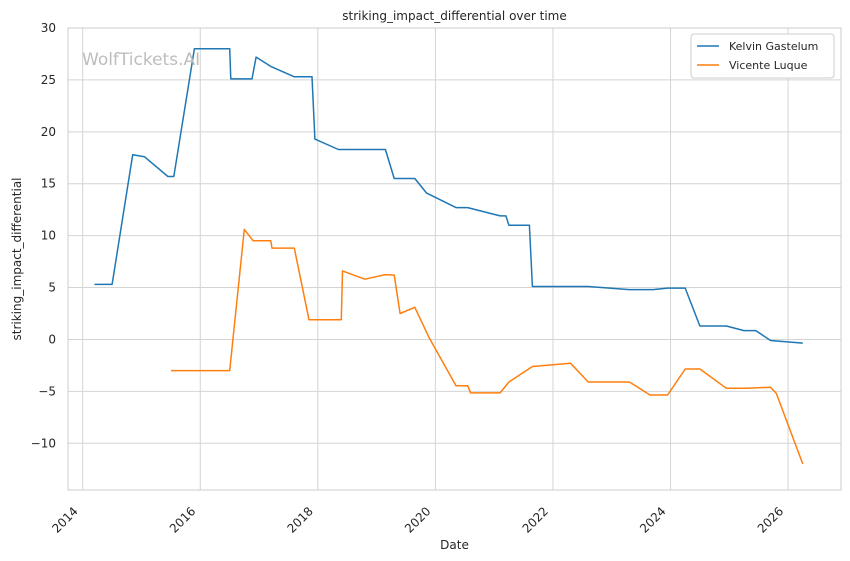 Image resolution: width=850 pixels, height=561 pixels. Describe the element at coordinates (17, 258) in the screenshot. I see `y-axis-label: striking_impact_differential` at that location.